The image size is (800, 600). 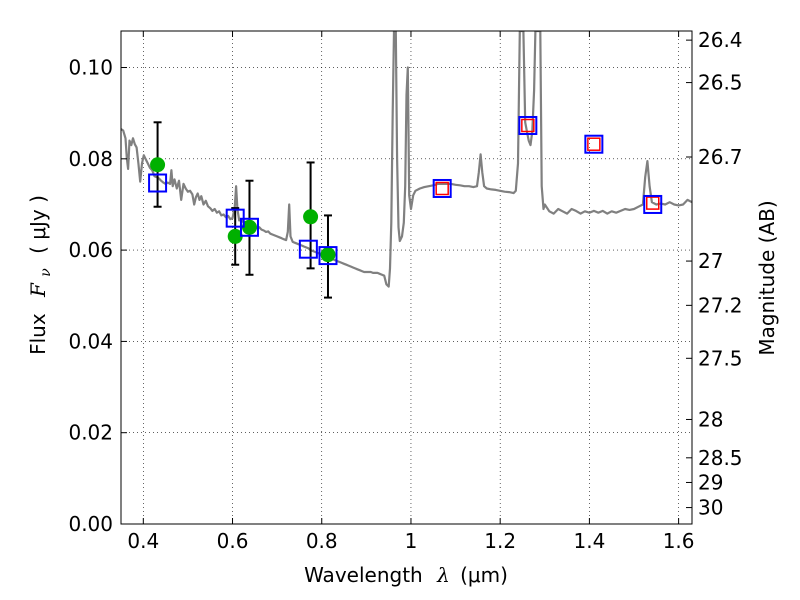 What do you see at coordinates (443, 575) in the screenshot?
I see `x-axis-title-symbol: λ` at bounding box center [443, 575].